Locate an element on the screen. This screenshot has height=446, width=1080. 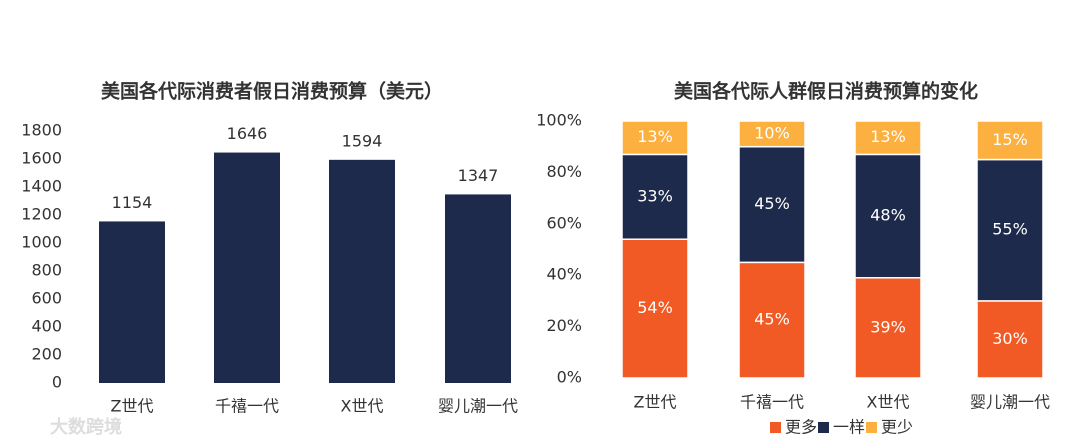
data-label: 1347 is located at coordinates (478, 175).